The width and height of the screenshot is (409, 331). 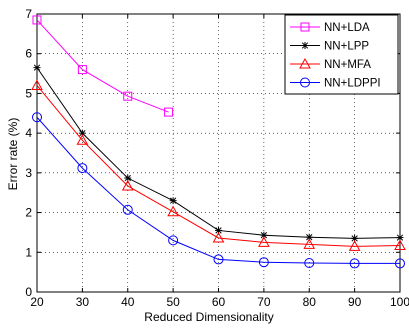 I want to click on x-tick-label: 70, so click(x=264, y=302).